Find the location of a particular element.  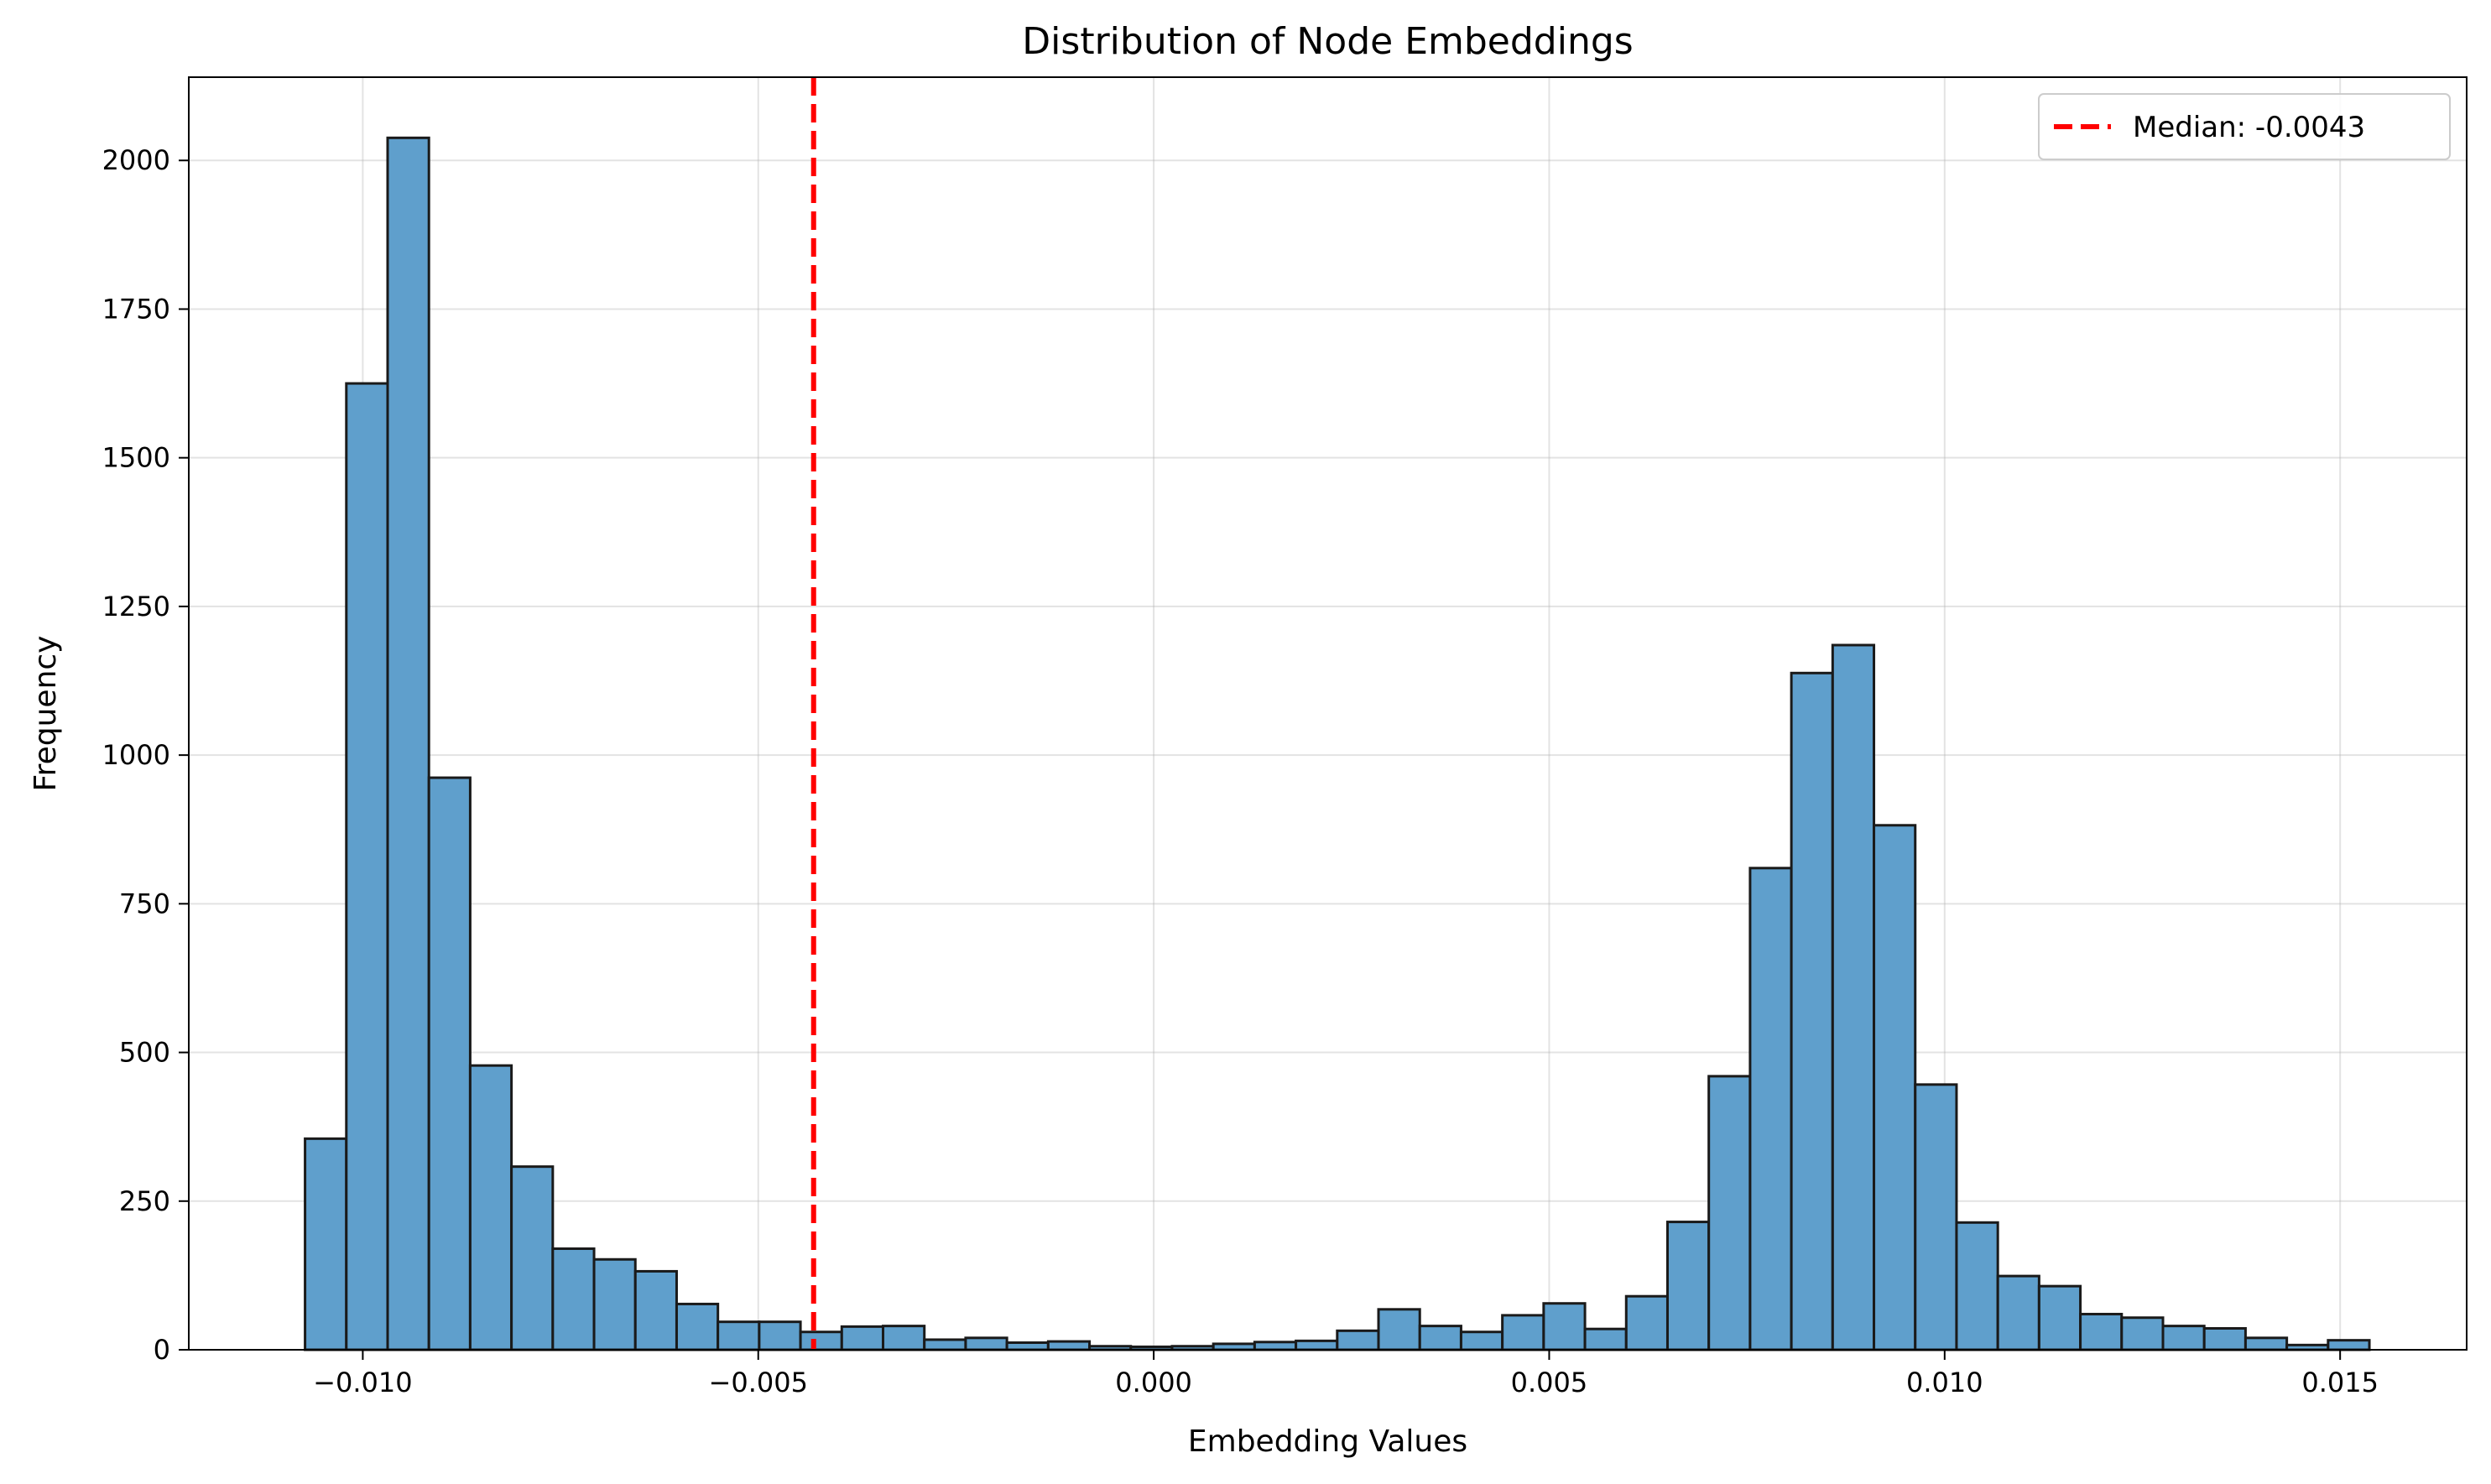

y-axis-label: Frequency is located at coordinates (46, 714).